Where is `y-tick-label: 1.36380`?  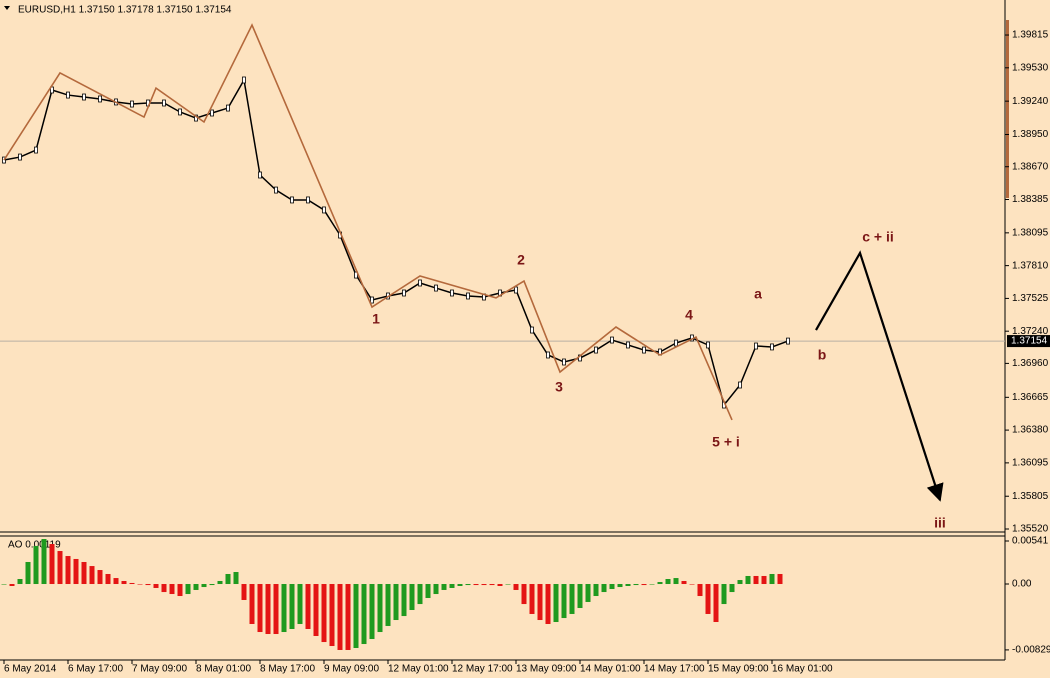
y-tick-label: 1.36380 is located at coordinates (1030, 430).